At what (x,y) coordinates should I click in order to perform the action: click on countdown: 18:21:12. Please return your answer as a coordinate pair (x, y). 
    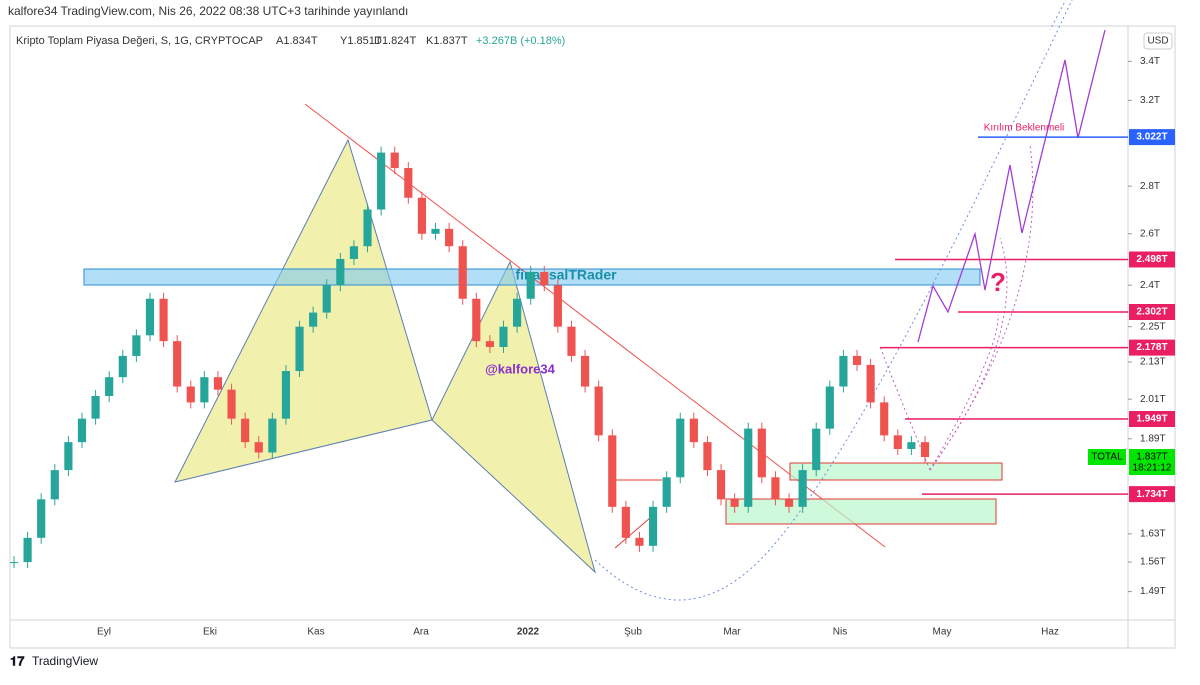
    Looking at the image, I should click on (1152, 468).